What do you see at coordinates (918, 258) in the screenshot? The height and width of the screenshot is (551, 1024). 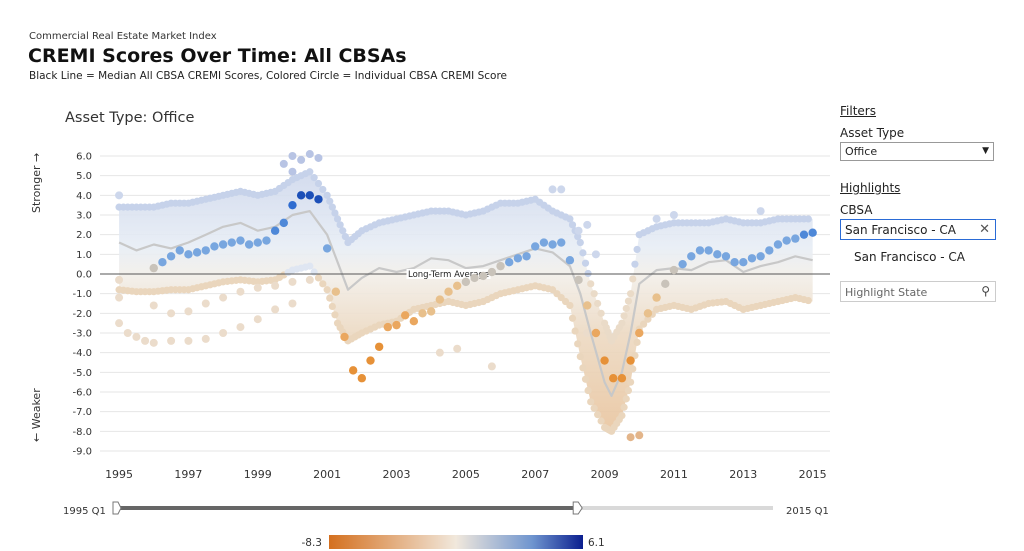 I see `cbsa-dropdown-option: San Francisco - CA` at bounding box center [918, 258].